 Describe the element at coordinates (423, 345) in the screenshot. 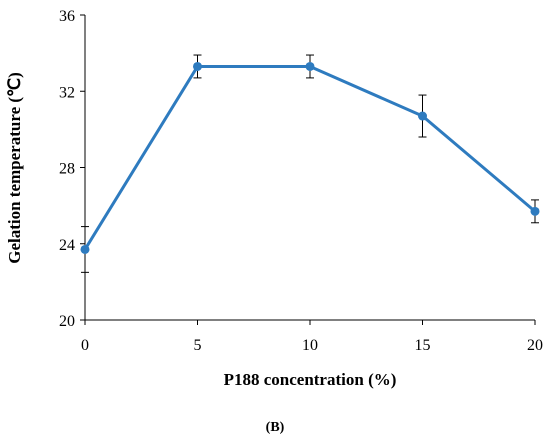

I see `x-tick-label: 15` at that location.